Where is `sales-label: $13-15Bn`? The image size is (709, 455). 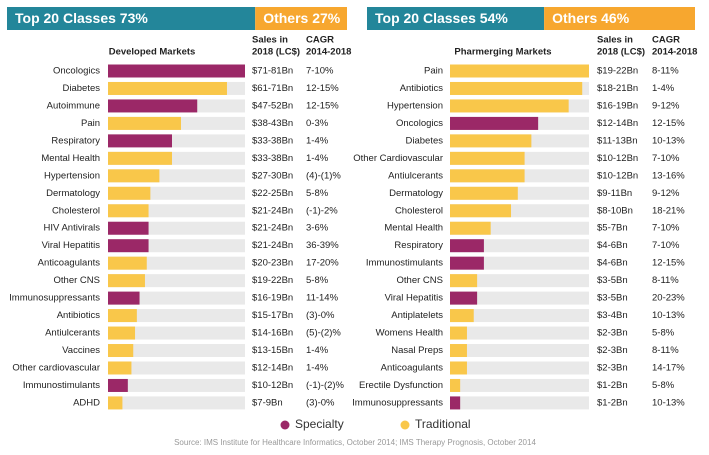 sales-label: $13-15Bn is located at coordinates (272, 350).